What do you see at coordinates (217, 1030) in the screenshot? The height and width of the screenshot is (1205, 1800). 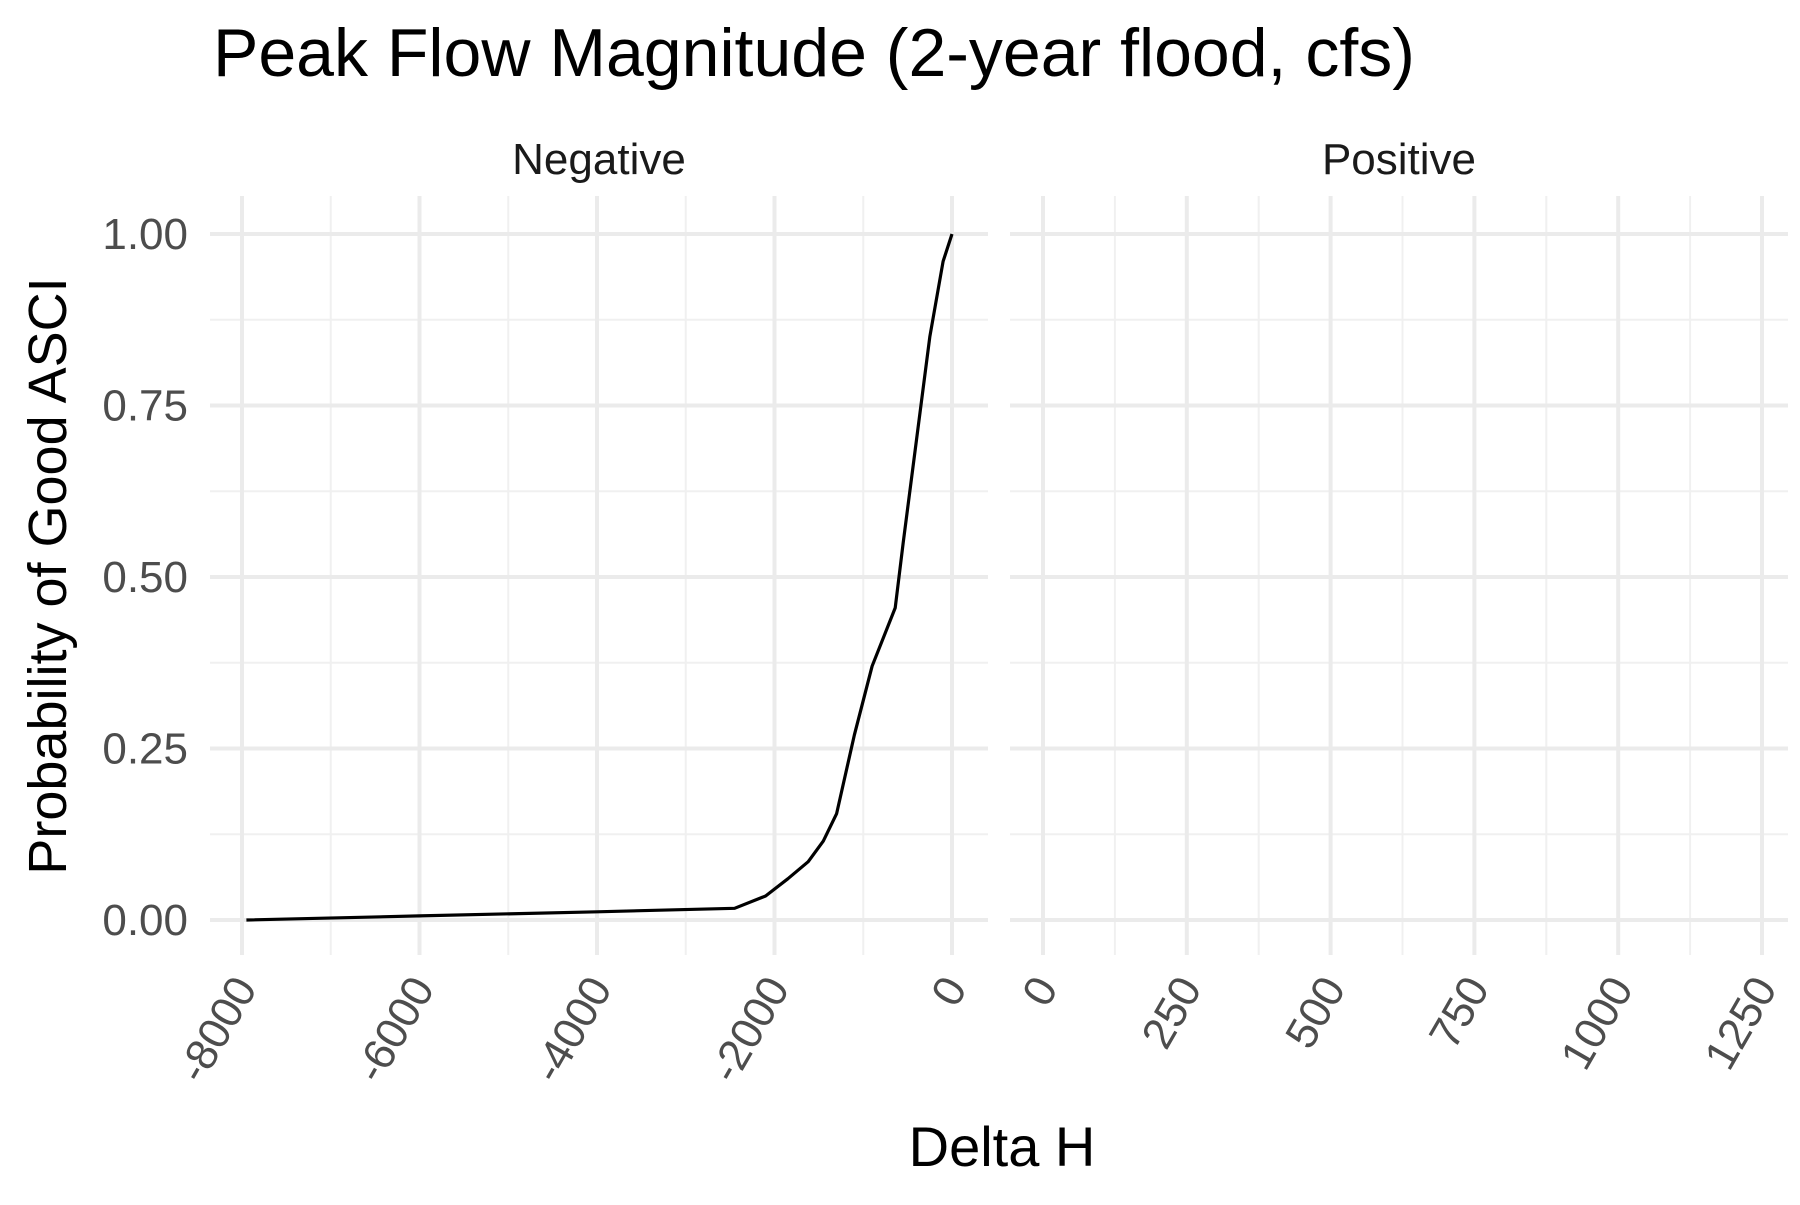 I see `x-tick-label: -8000` at bounding box center [217, 1030].